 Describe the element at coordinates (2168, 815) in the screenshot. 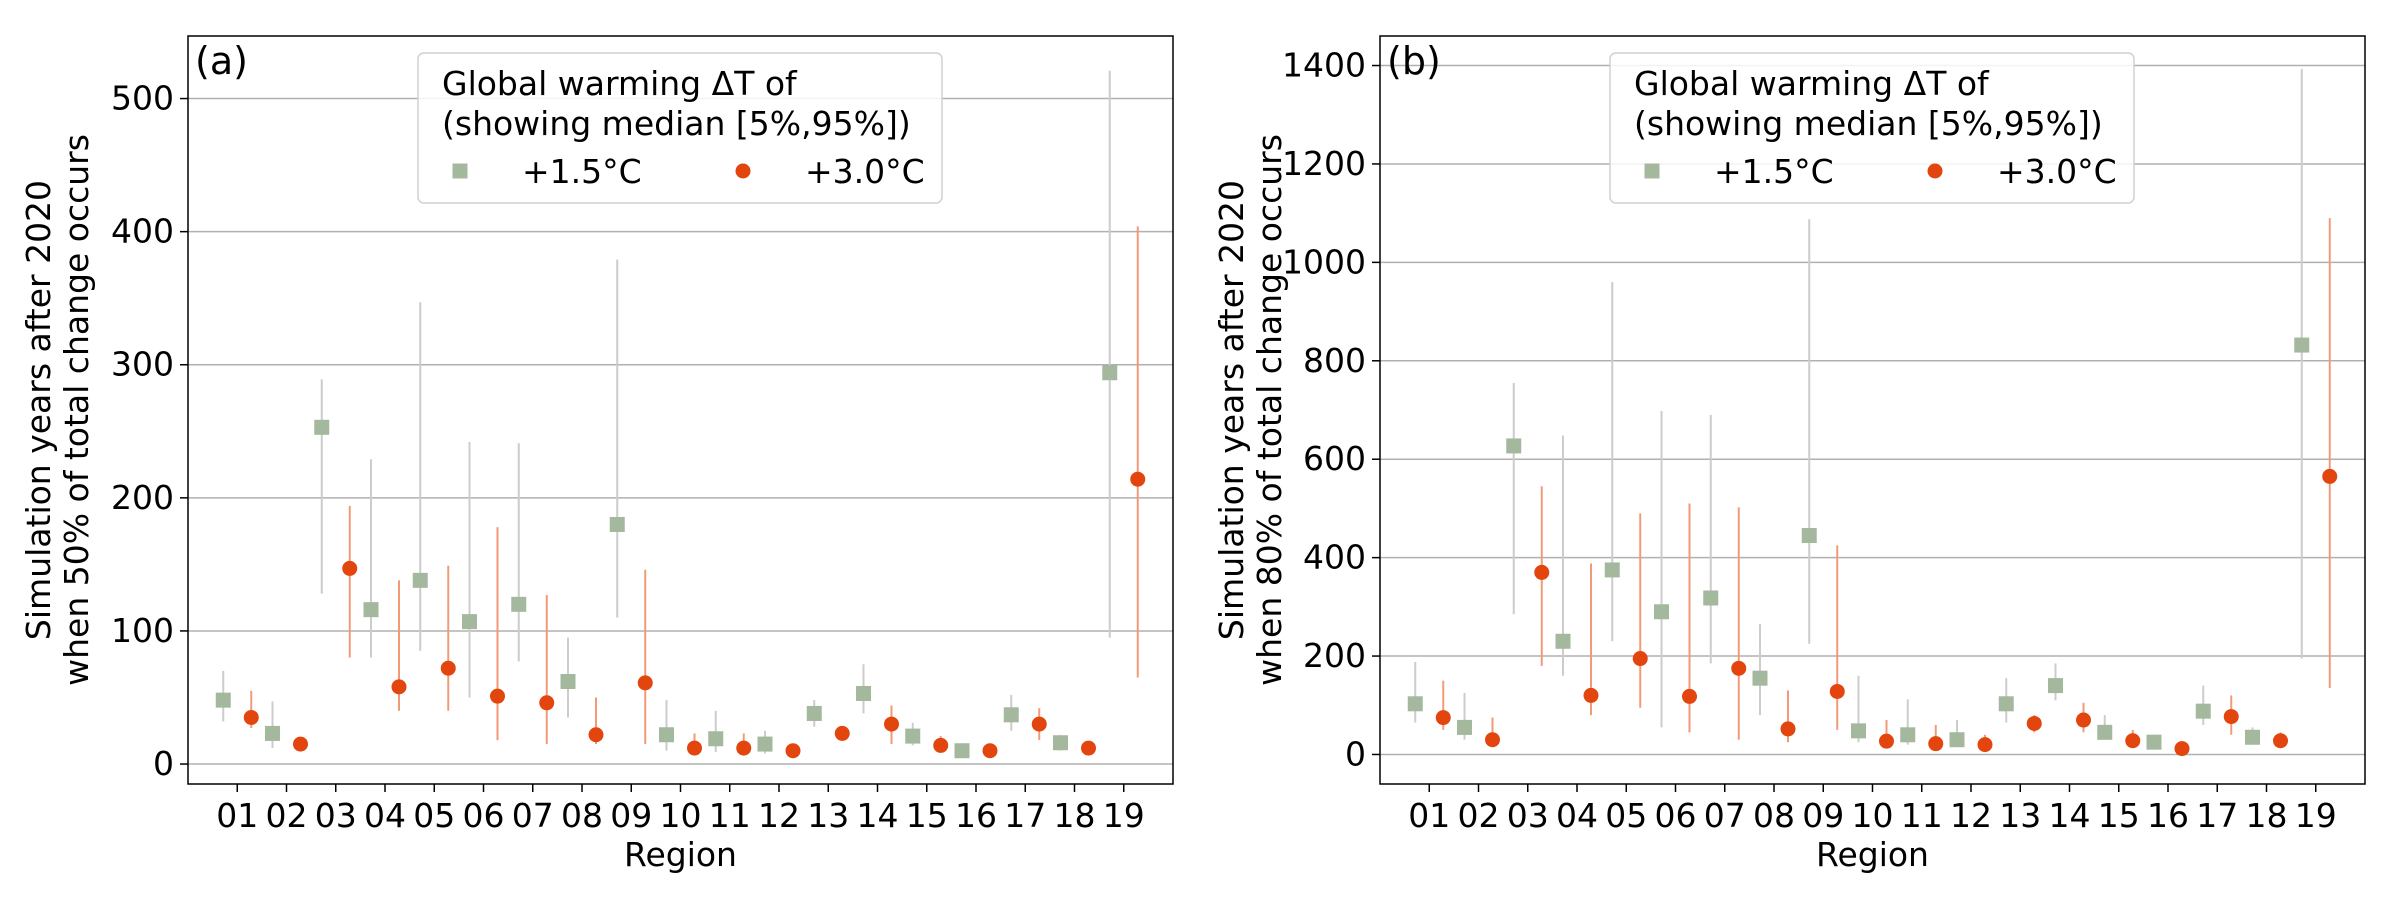

I see `x-tick-label: 16` at that location.